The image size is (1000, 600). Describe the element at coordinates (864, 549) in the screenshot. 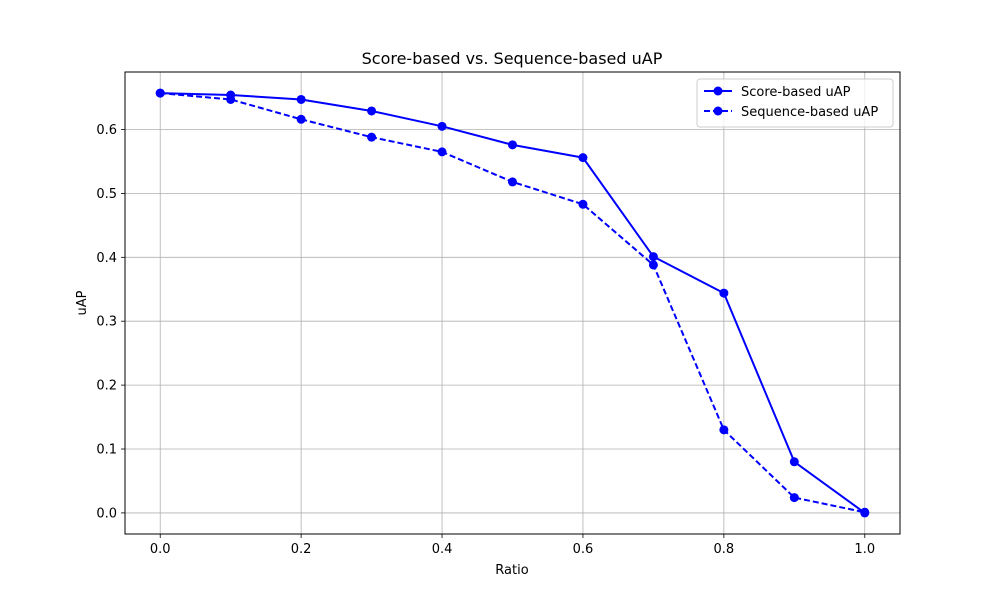

I see `x-tick-label: 1.0` at that location.